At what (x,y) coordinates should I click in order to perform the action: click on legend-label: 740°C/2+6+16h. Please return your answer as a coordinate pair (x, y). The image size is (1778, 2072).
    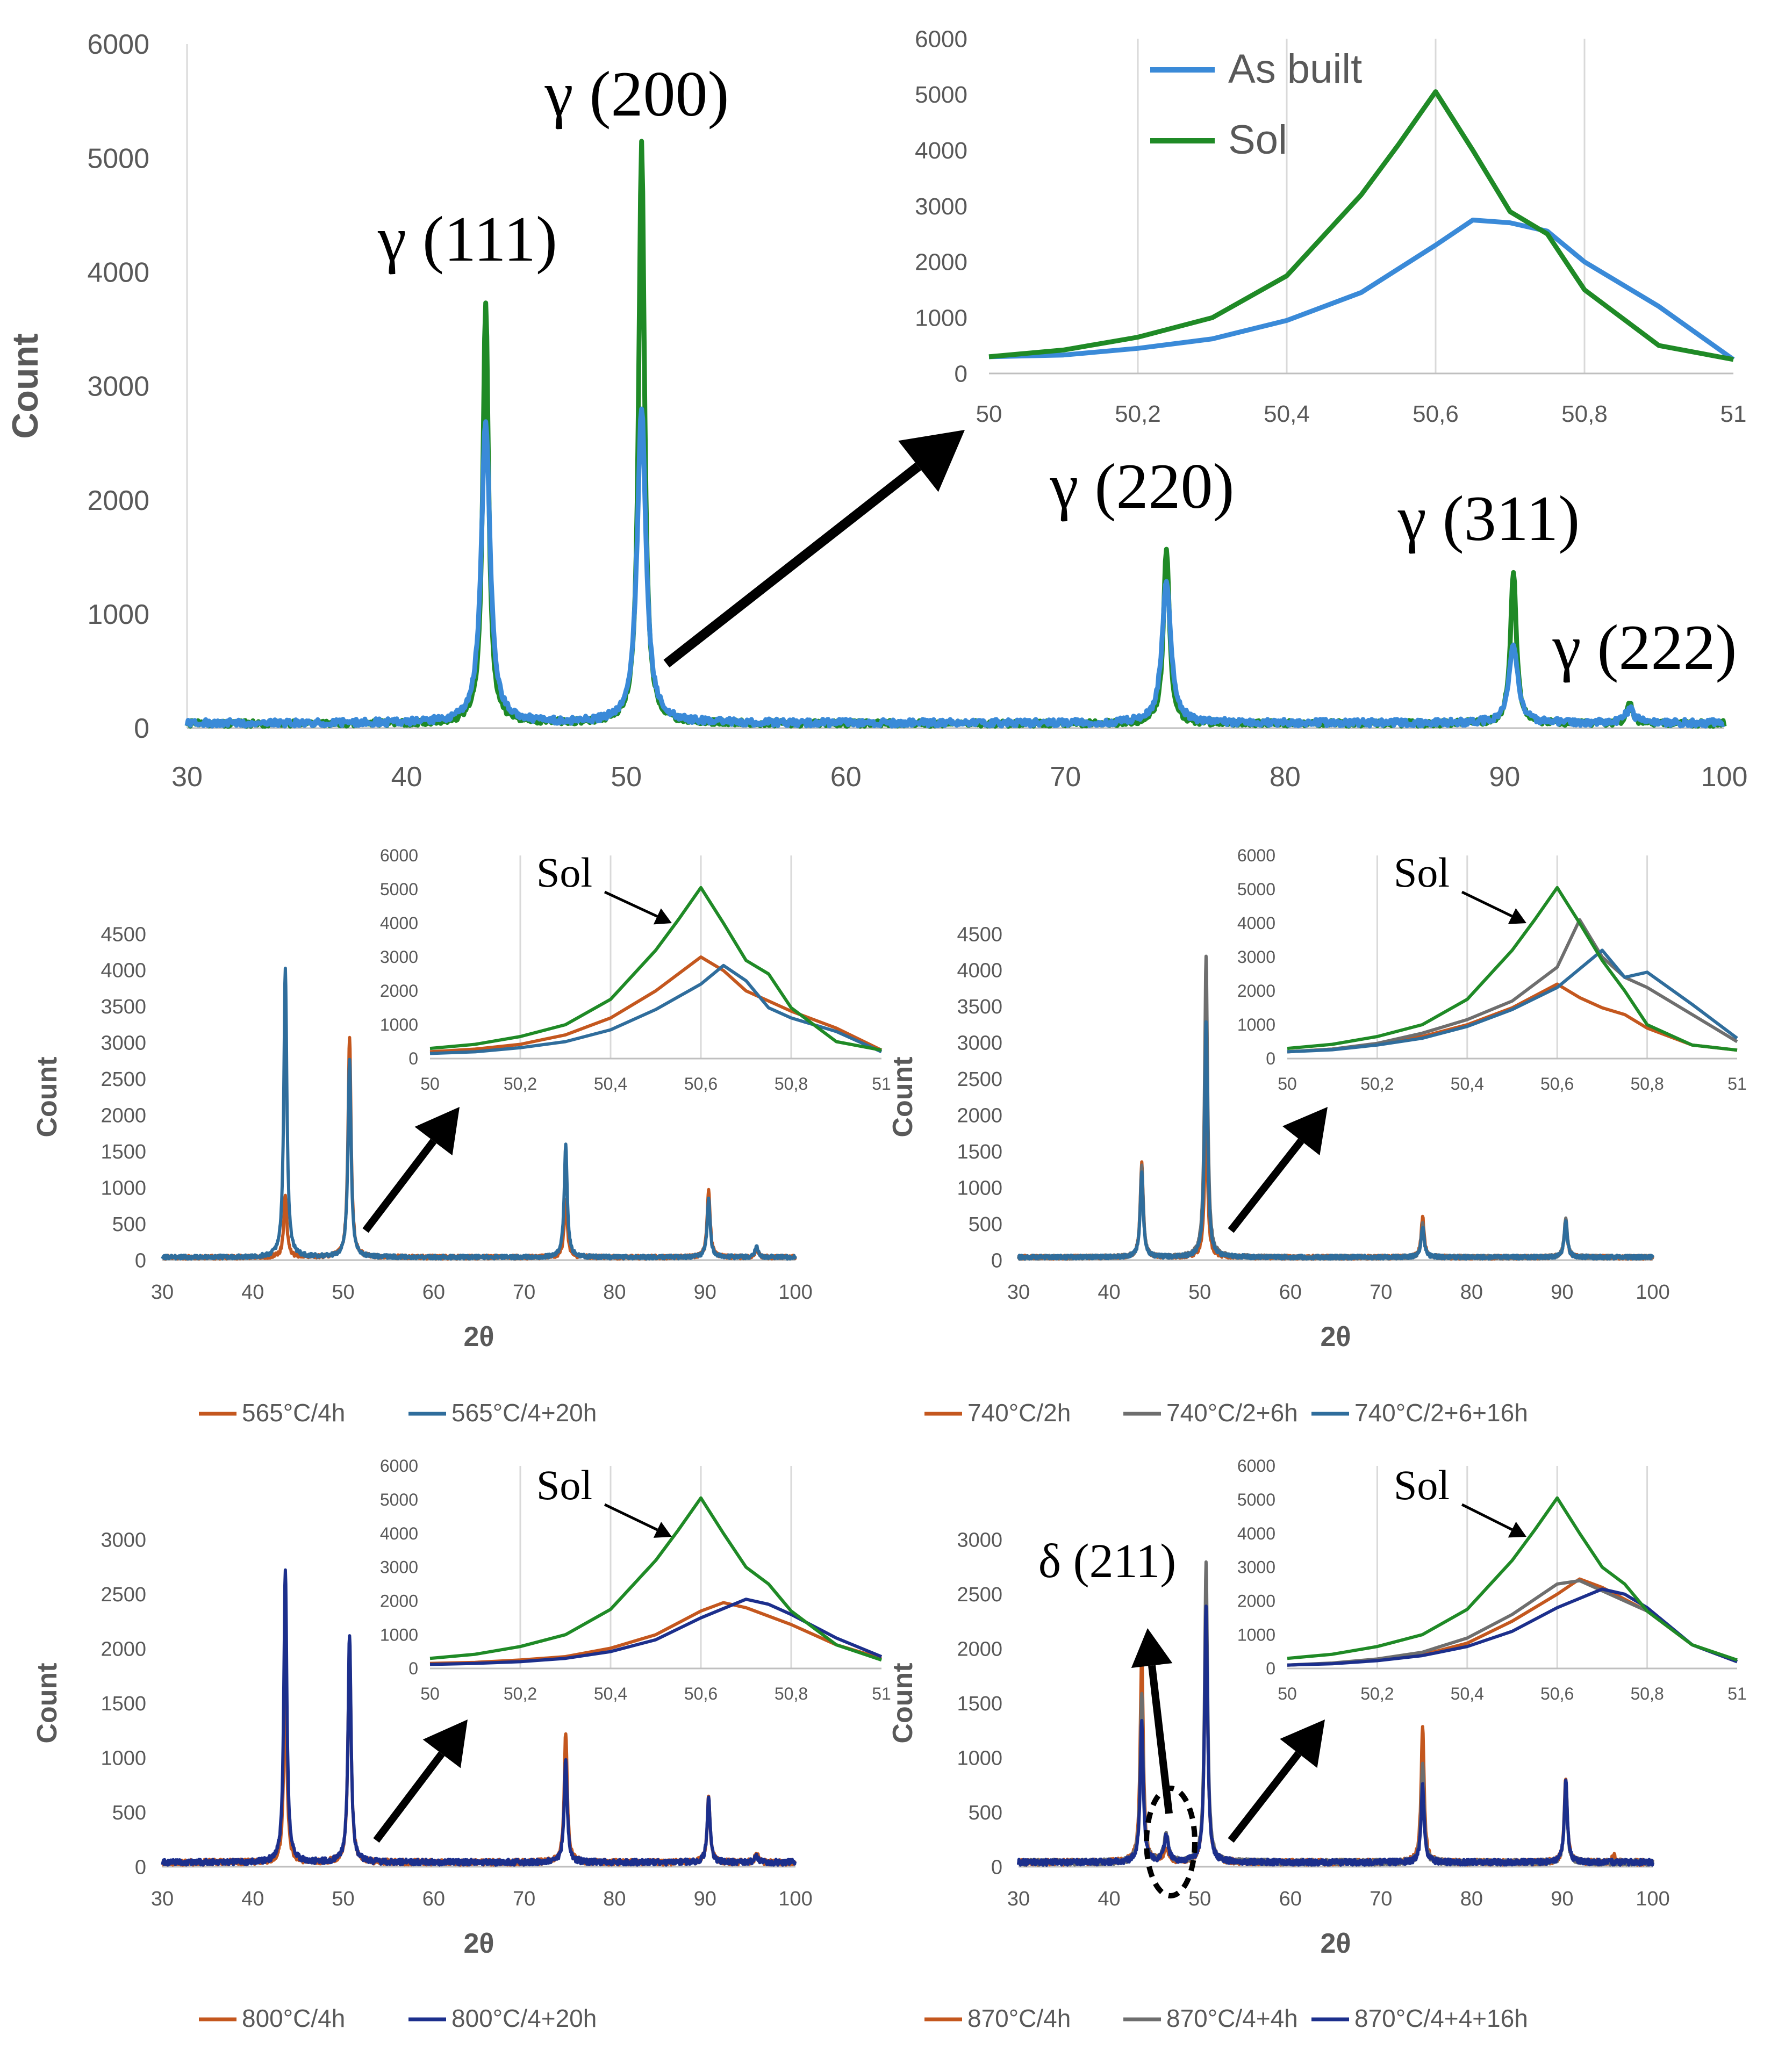
    Looking at the image, I should click on (1441, 1413).